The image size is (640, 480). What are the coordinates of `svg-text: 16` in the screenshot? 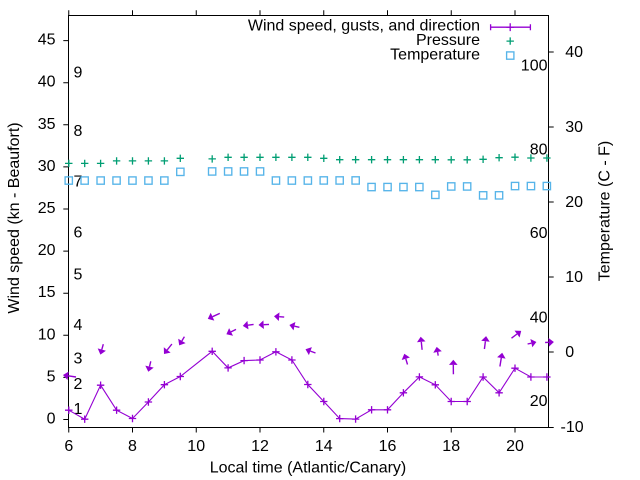 It's located at (388, 446).